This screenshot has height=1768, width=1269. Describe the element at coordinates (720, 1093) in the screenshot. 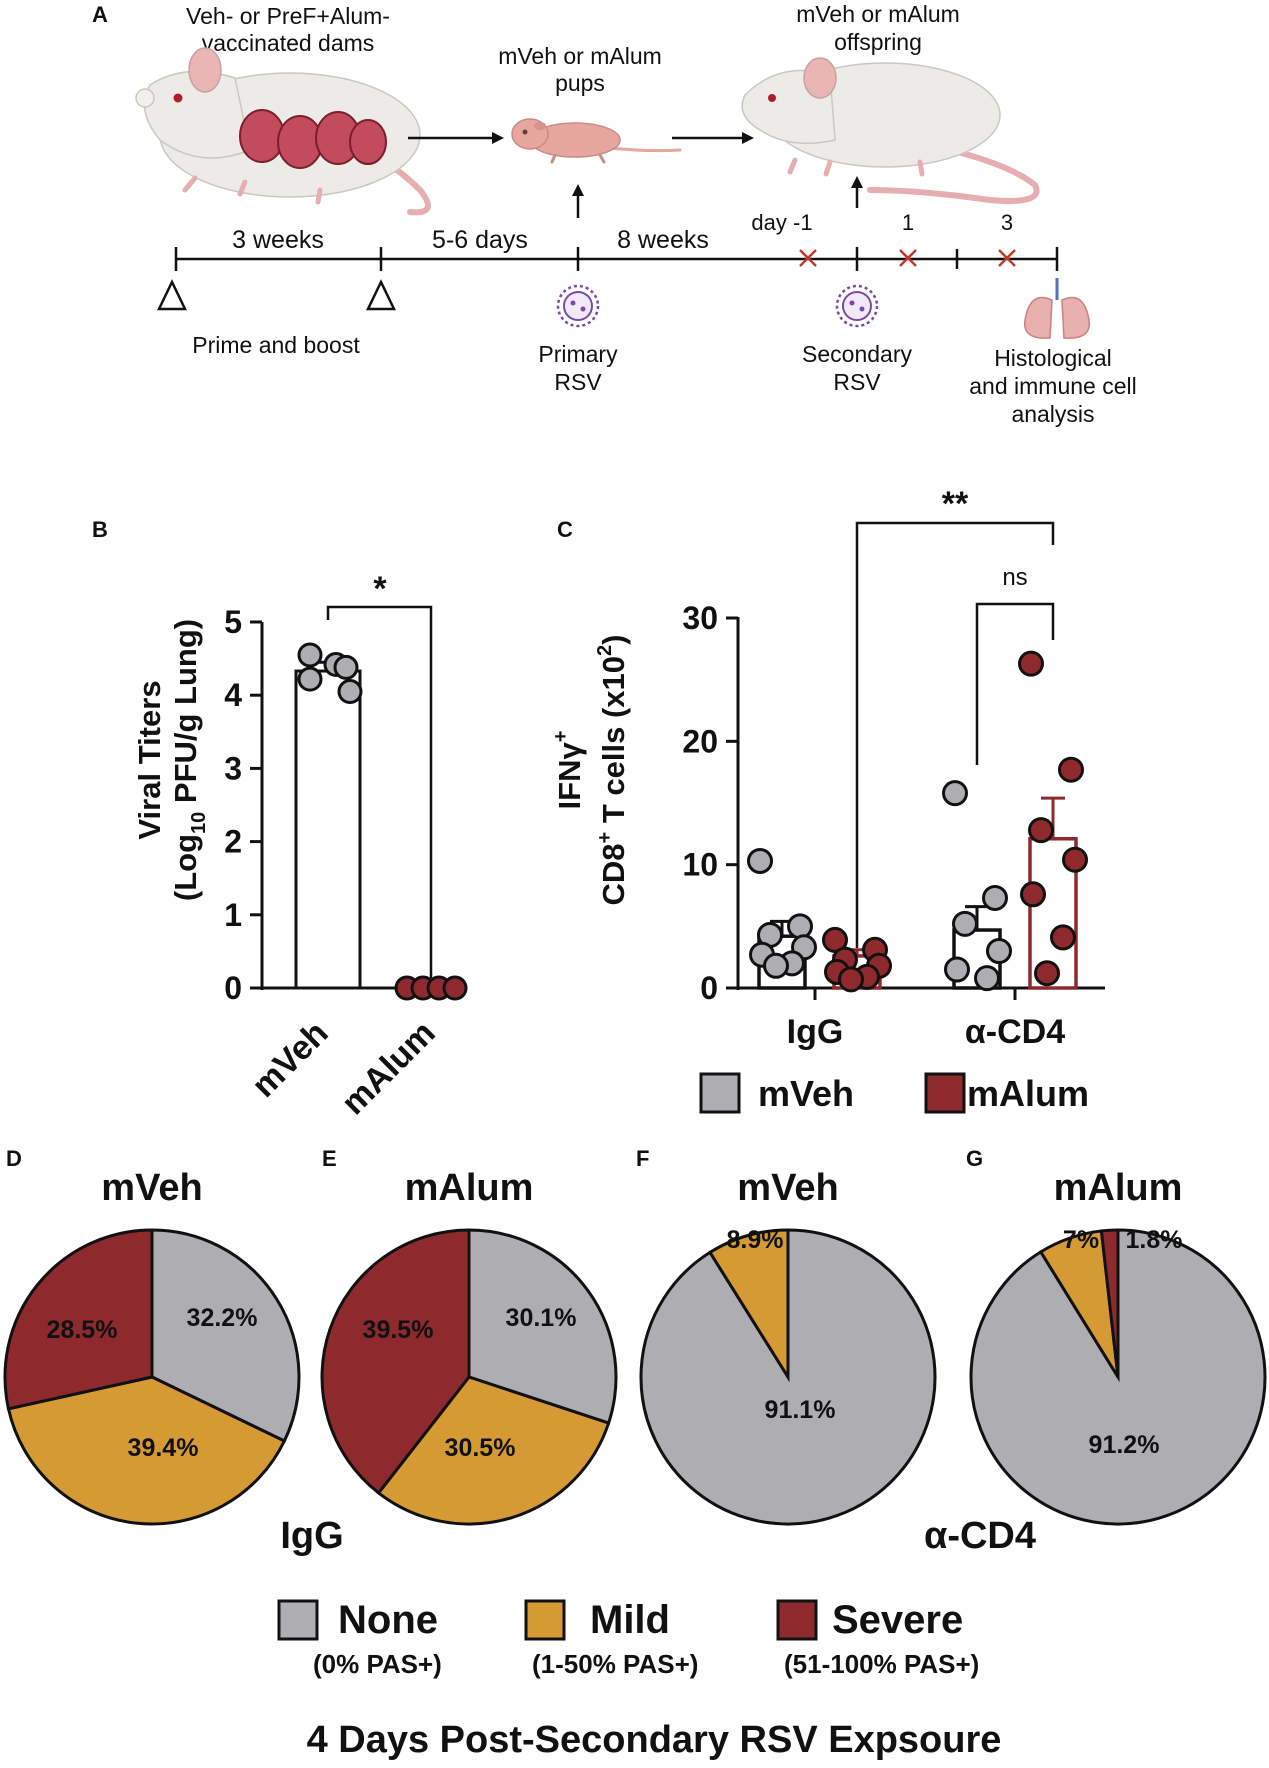

I see `c-legend-swatch-mveh` at that location.